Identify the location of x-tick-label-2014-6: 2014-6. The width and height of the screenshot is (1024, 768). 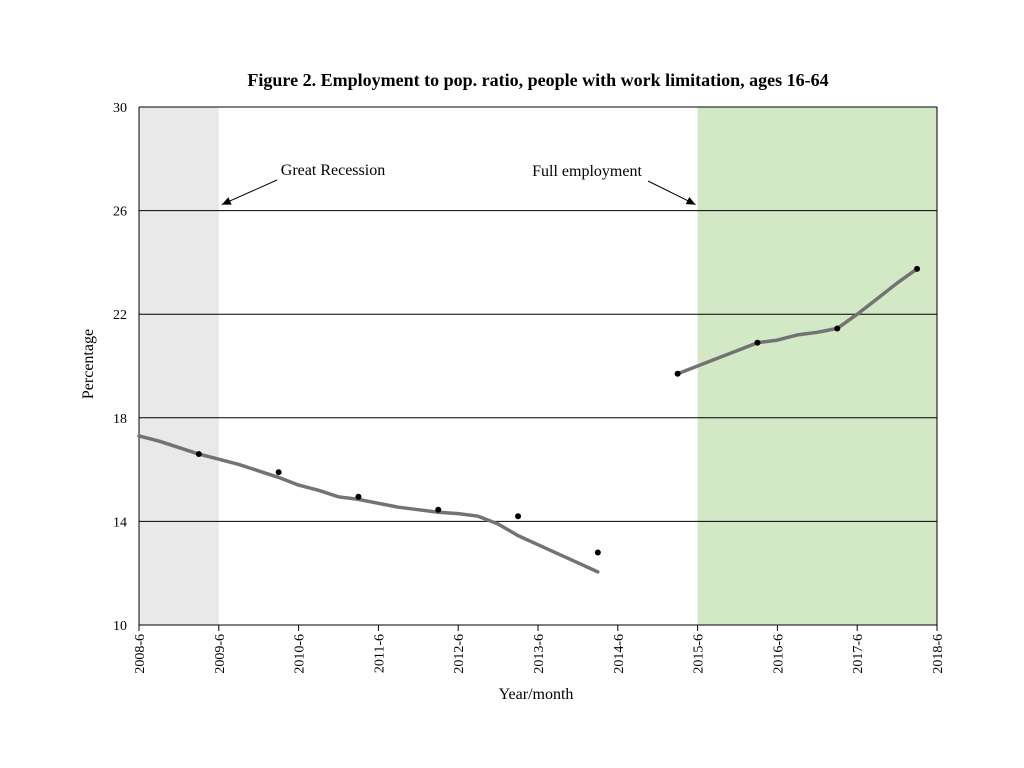
(619, 654).